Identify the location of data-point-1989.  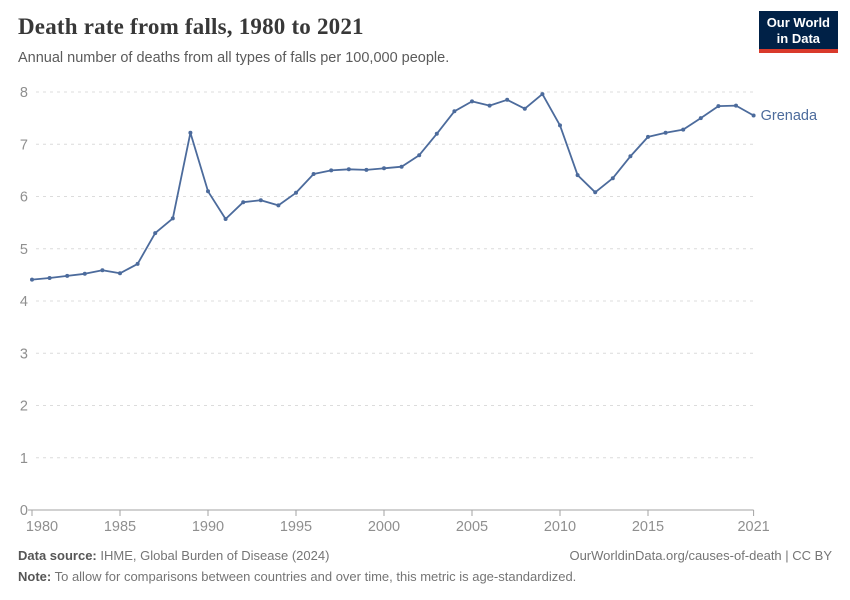
(190, 132).